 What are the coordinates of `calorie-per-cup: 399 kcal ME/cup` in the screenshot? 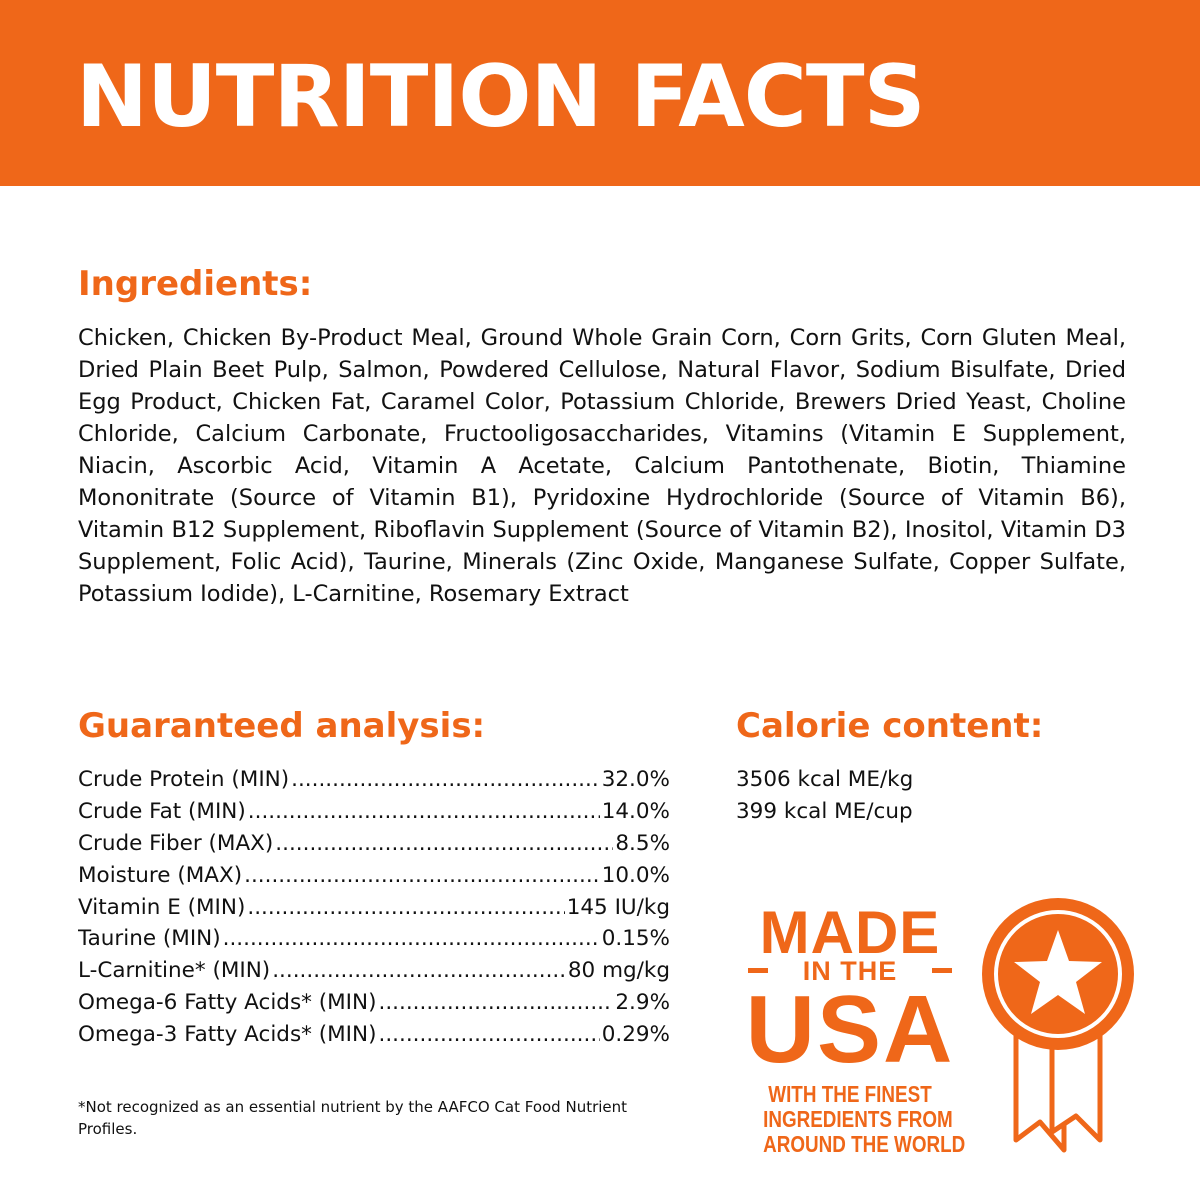 It's located at (824, 811).